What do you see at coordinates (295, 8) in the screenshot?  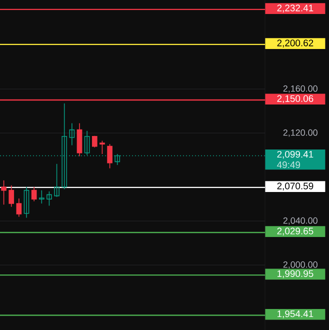 I see `ref-line-label: 2,232.41` at bounding box center [295, 8].